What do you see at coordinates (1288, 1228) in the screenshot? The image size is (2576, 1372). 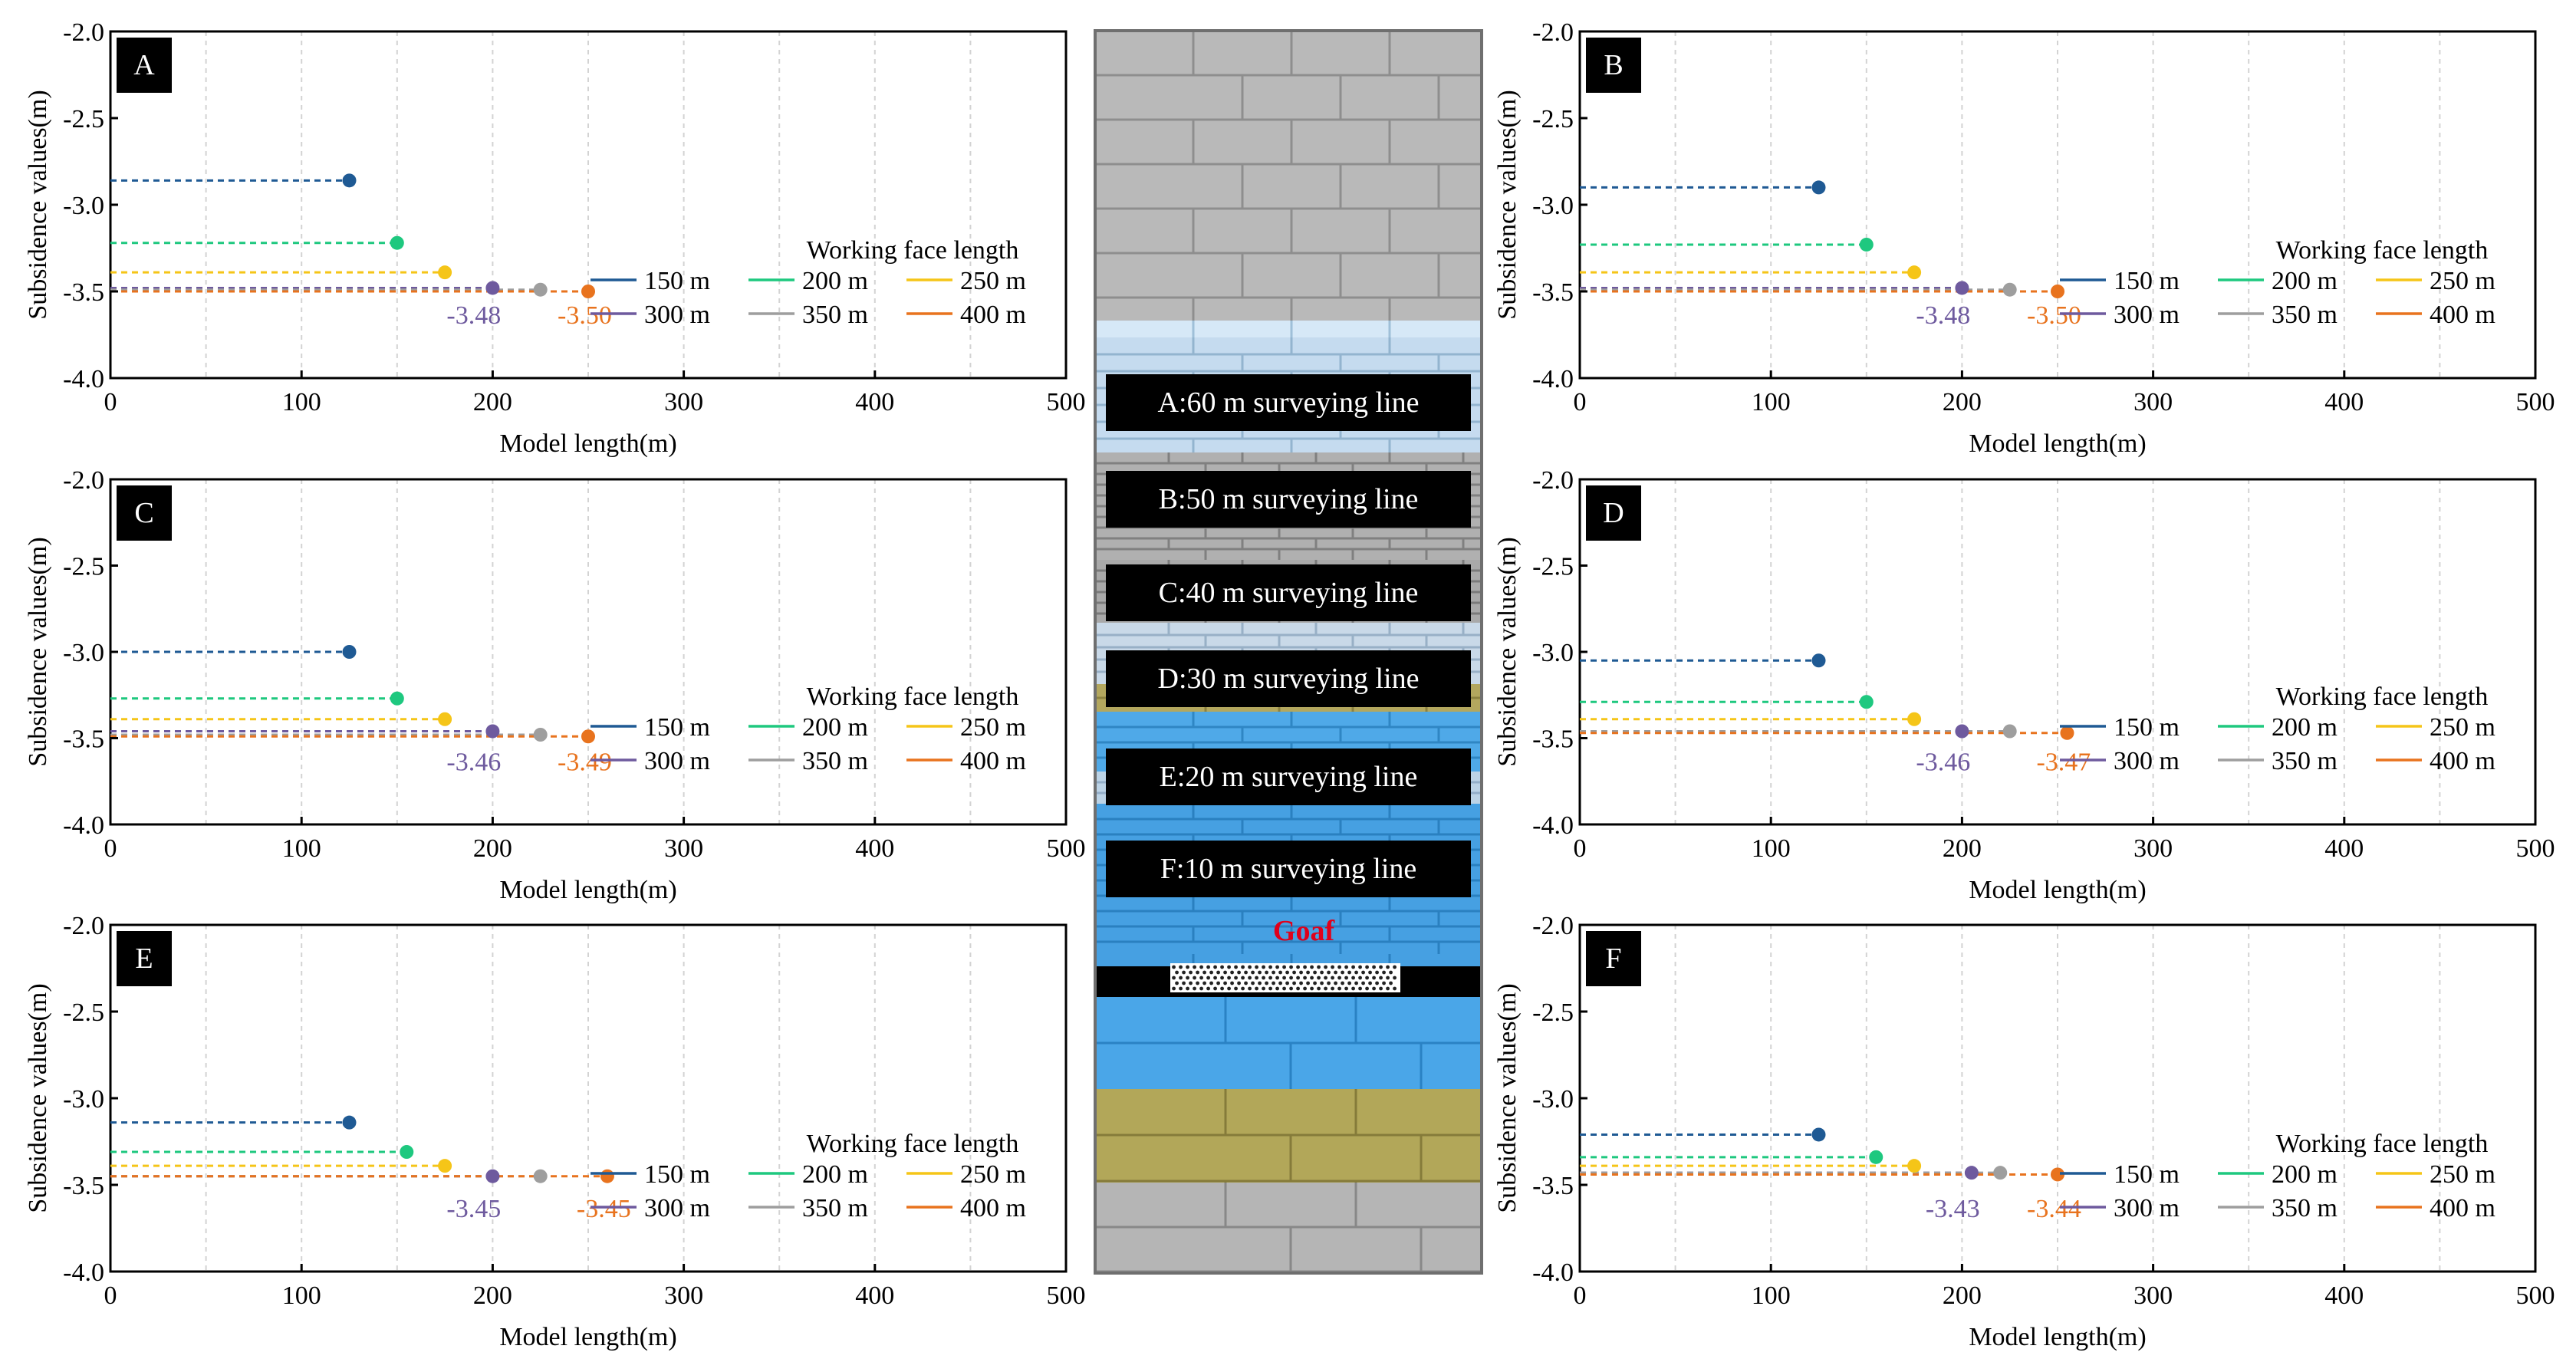 I see `strata-layer` at bounding box center [1288, 1228].